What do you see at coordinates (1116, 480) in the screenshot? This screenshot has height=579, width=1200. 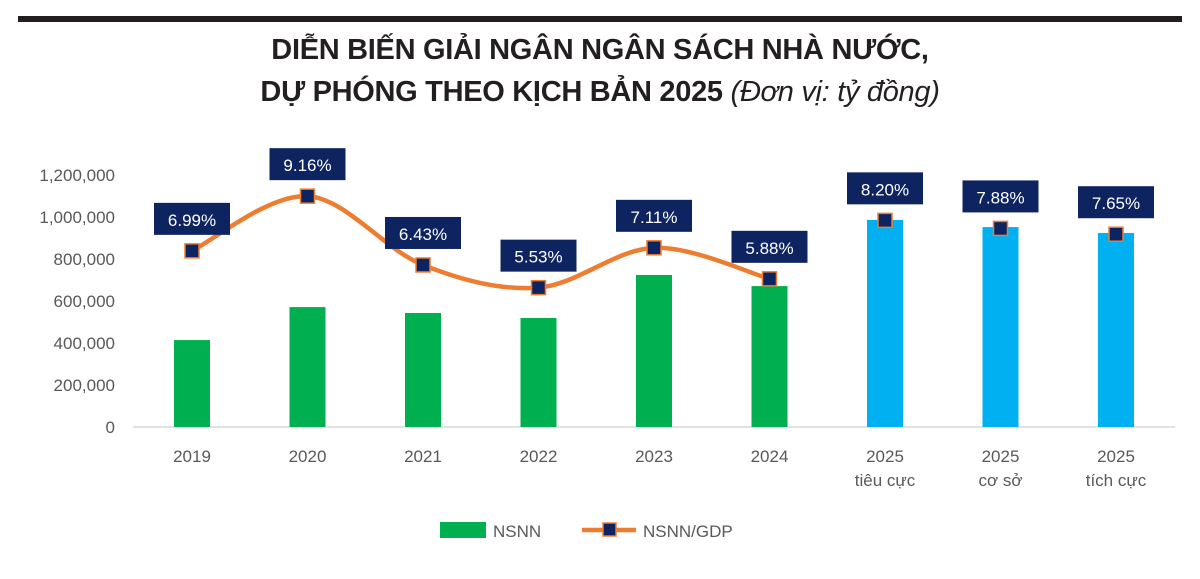 I see `x-tick-label: tích cực` at bounding box center [1116, 480].